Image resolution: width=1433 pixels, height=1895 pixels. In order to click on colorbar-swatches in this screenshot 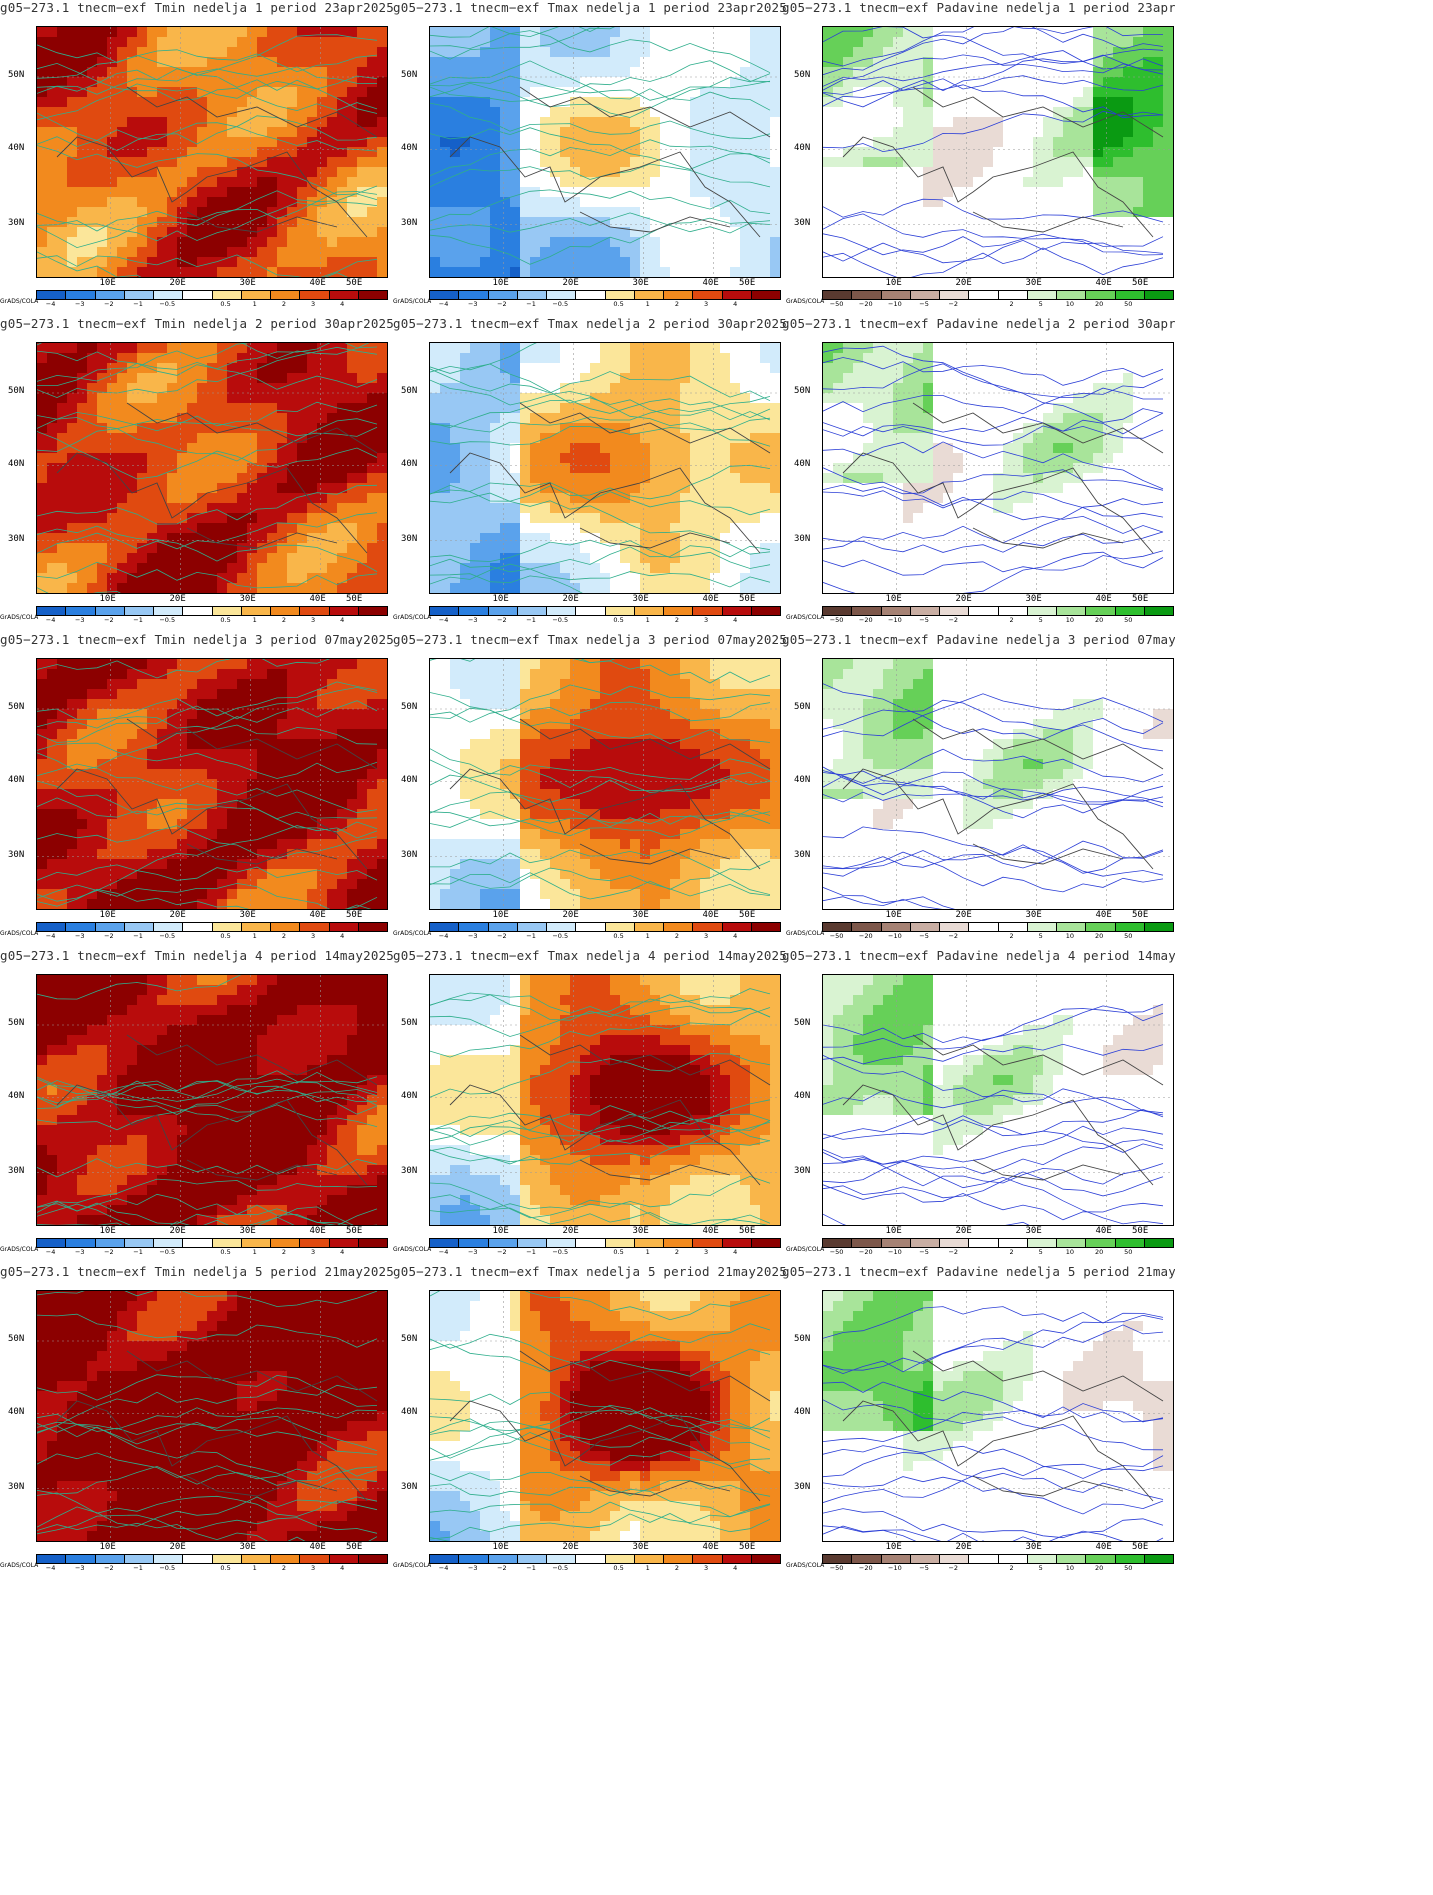, I will do `click(605, 295)`.